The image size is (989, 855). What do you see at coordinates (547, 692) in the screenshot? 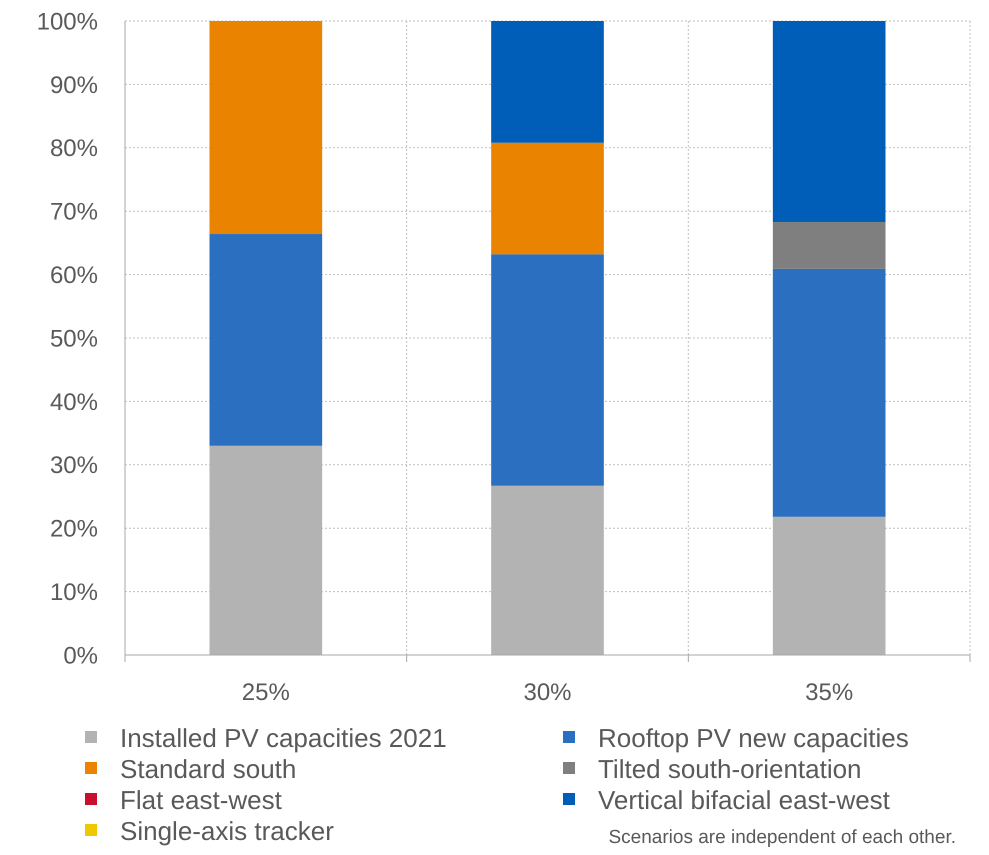
I see `x-tick-label: 30%` at bounding box center [547, 692].